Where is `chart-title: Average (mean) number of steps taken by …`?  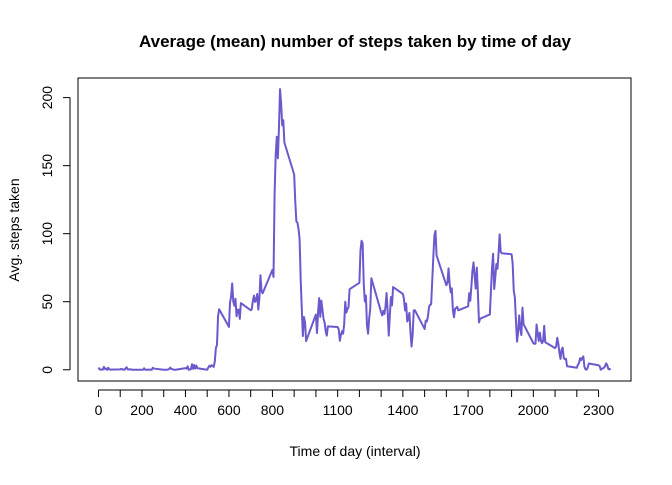 chart-title: Average (mean) number of steps taken by … is located at coordinates (355, 41).